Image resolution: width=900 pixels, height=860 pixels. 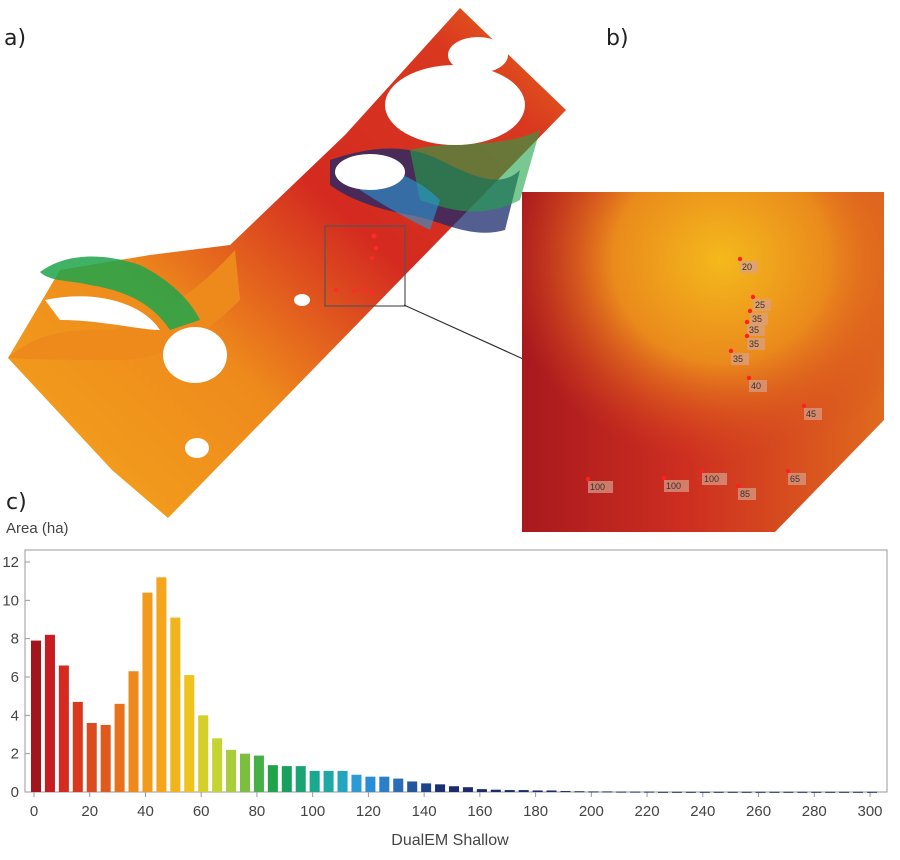 I want to click on x-tick-label: 120, so click(x=368, y=811).